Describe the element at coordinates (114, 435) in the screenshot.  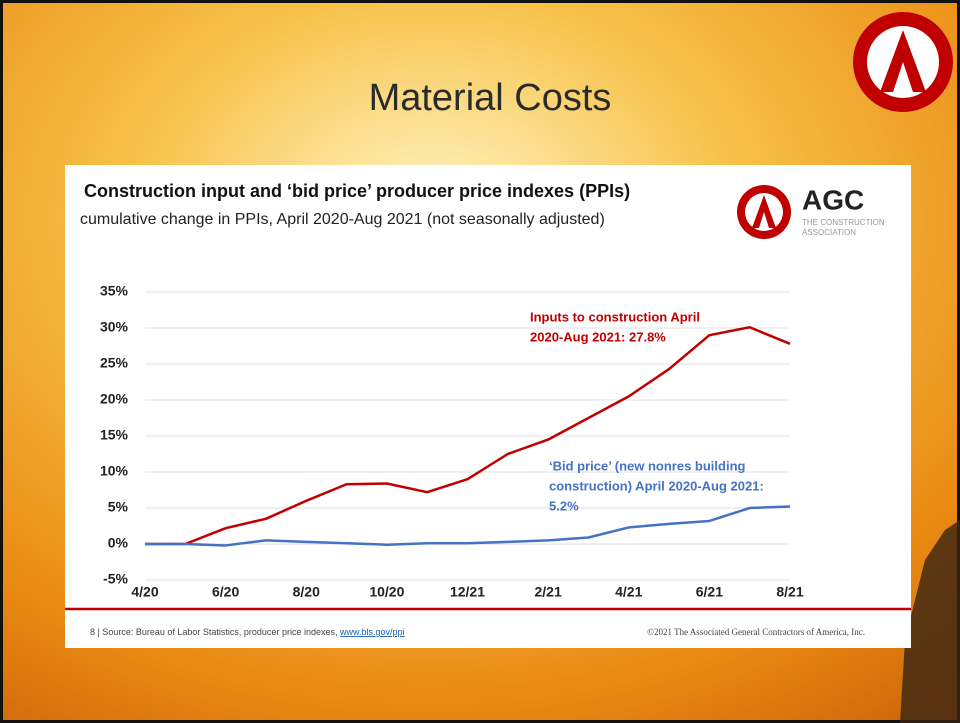
I see `y-tick-label: 15%` at that location.